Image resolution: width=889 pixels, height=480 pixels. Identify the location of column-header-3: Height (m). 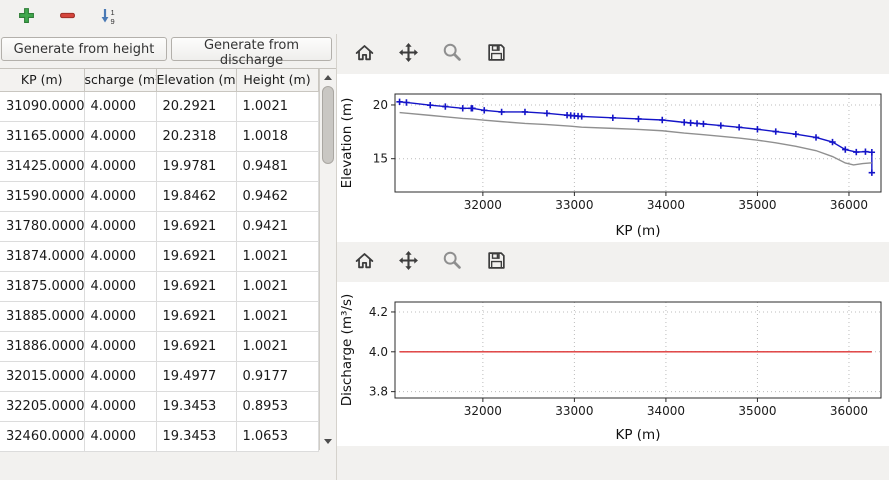
(277, 80).